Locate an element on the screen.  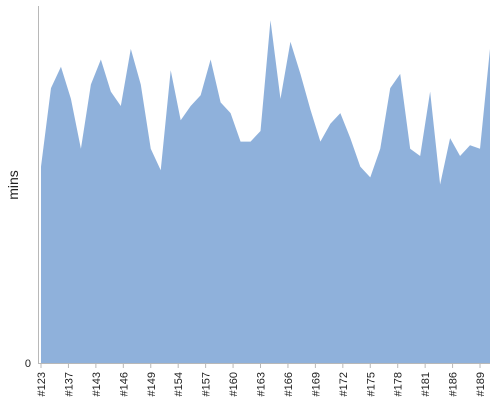
x-tick-label: #189 is located at coordinates (481, 384).